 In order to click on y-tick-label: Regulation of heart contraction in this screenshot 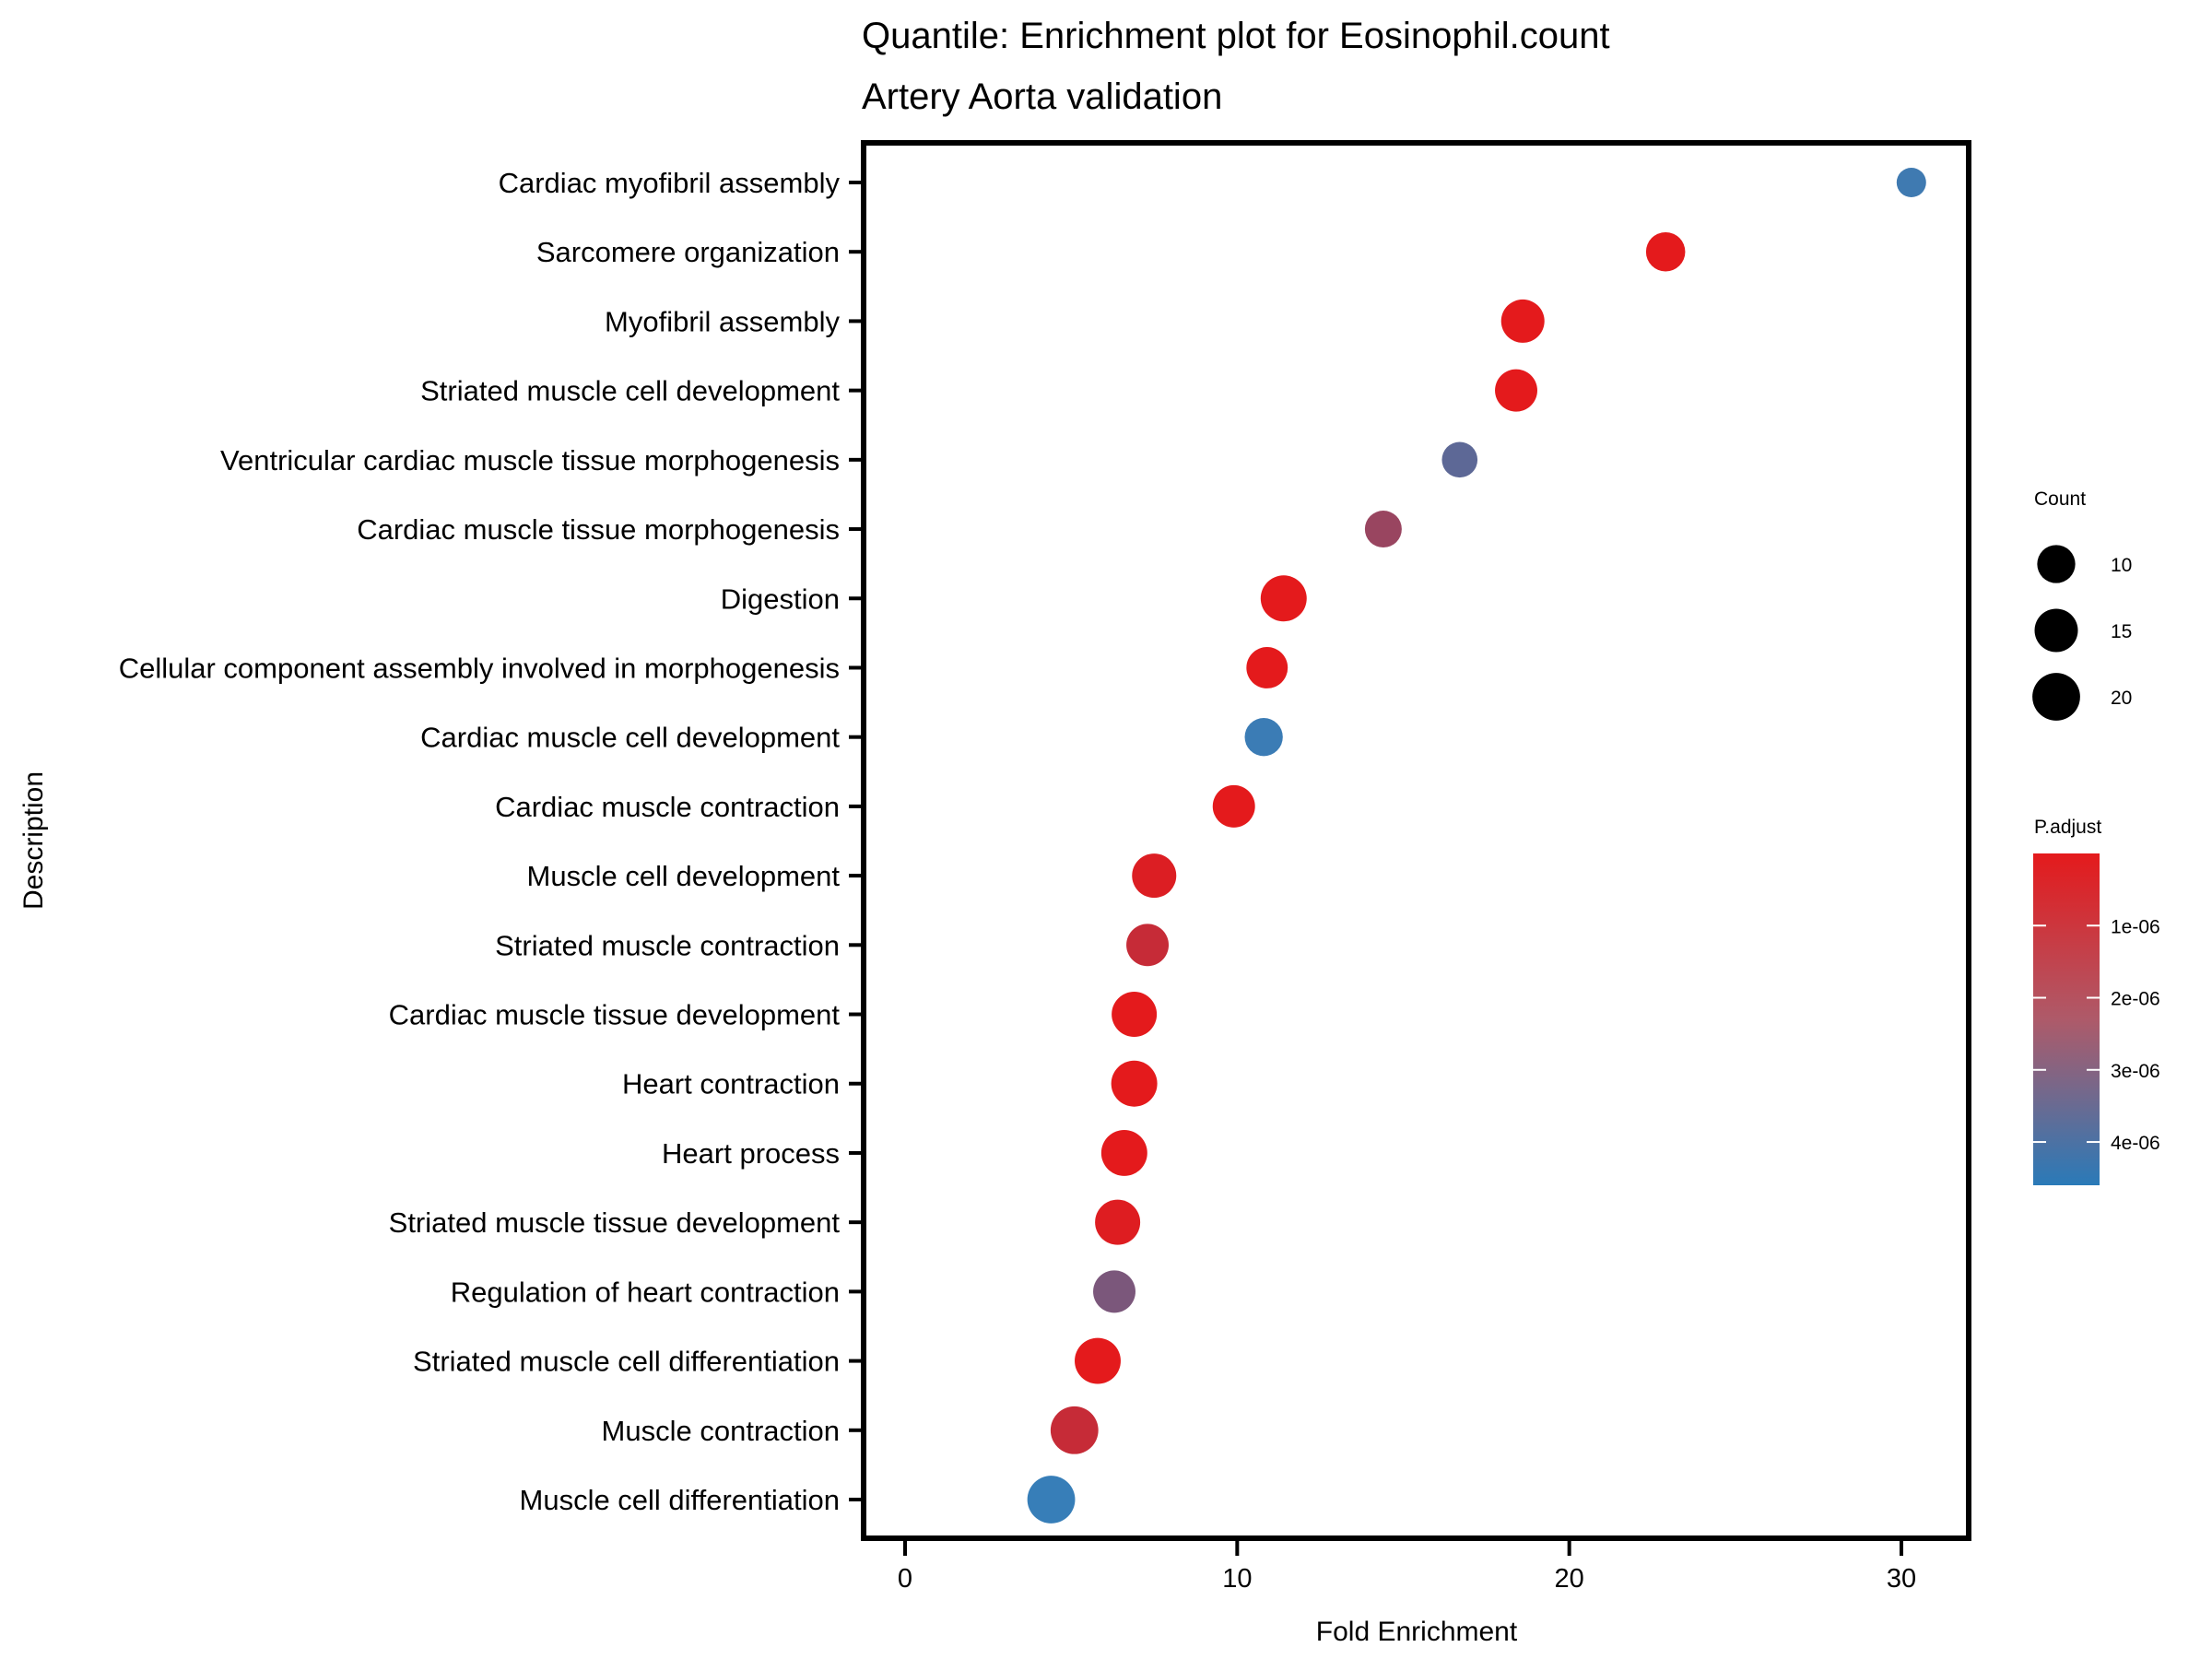, I will do `click(645, 1292)`.